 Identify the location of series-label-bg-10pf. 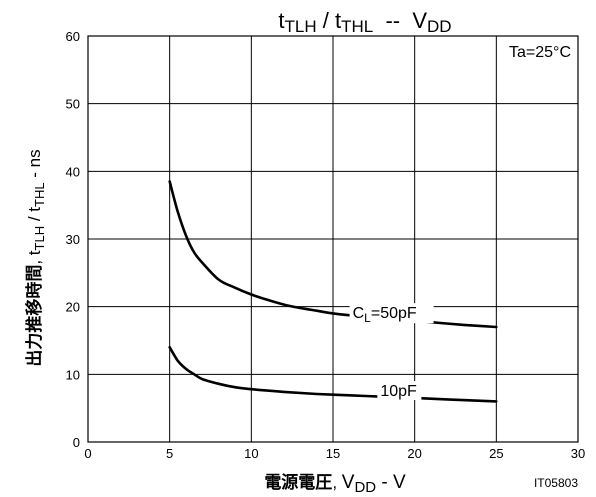
(399, 390).